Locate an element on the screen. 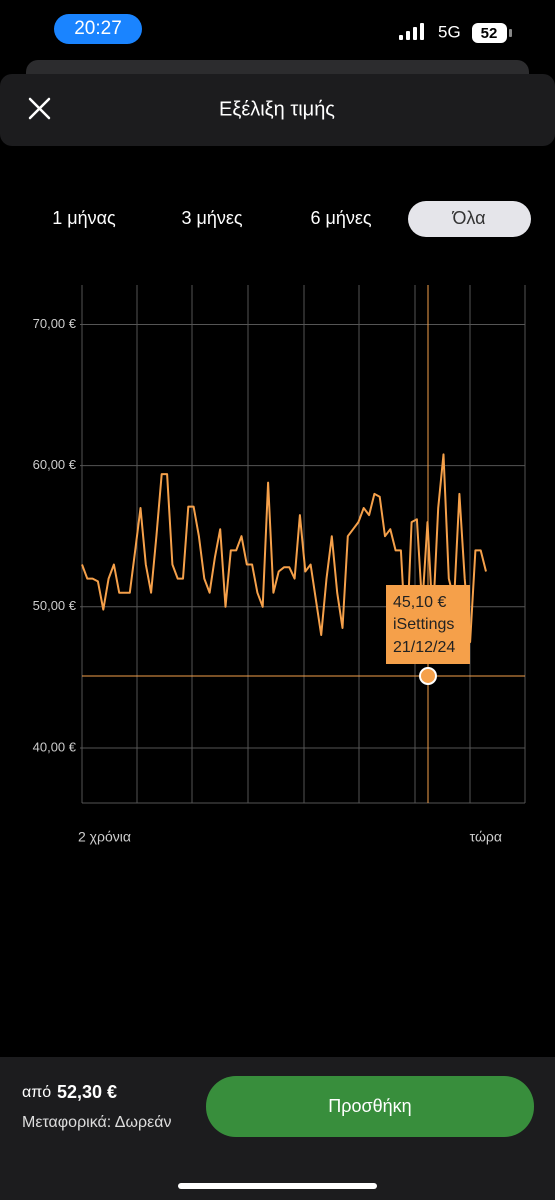 The width and height of the screenshot is (555, 1200). time-pill is located at coordinates (98, 29).